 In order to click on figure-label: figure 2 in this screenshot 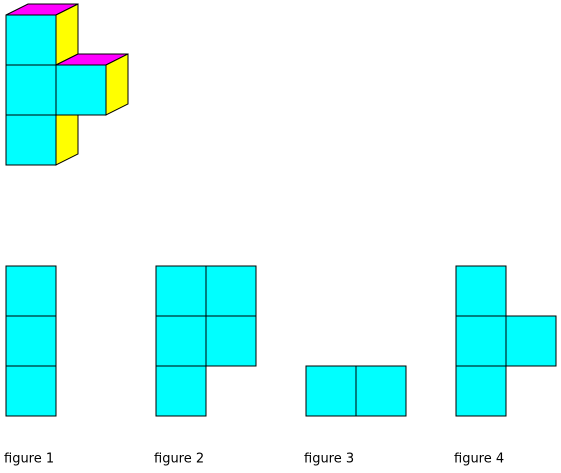, I will do `click(179, 459)`.